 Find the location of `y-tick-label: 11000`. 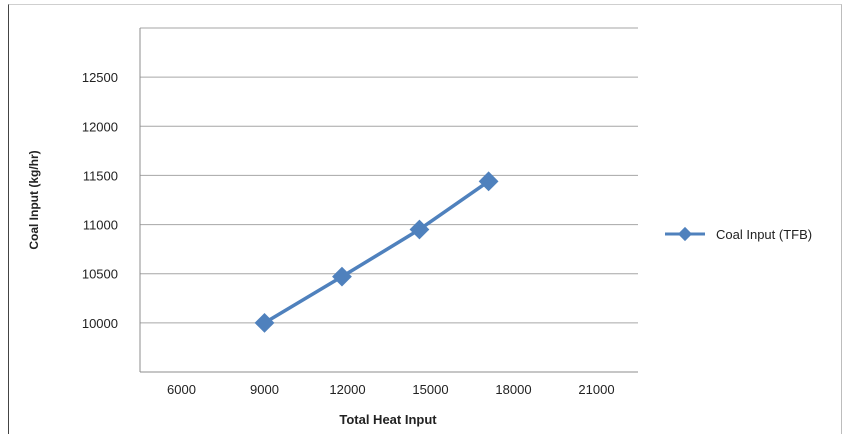

y-tick-label: 11000 is located at coordinates (100, 225).